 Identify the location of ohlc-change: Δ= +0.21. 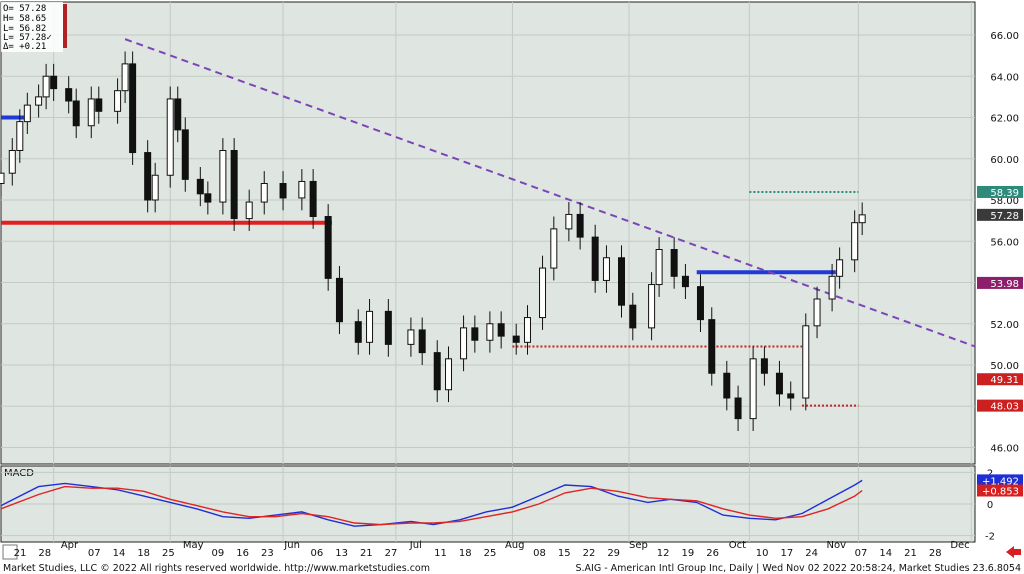
(24, 47).